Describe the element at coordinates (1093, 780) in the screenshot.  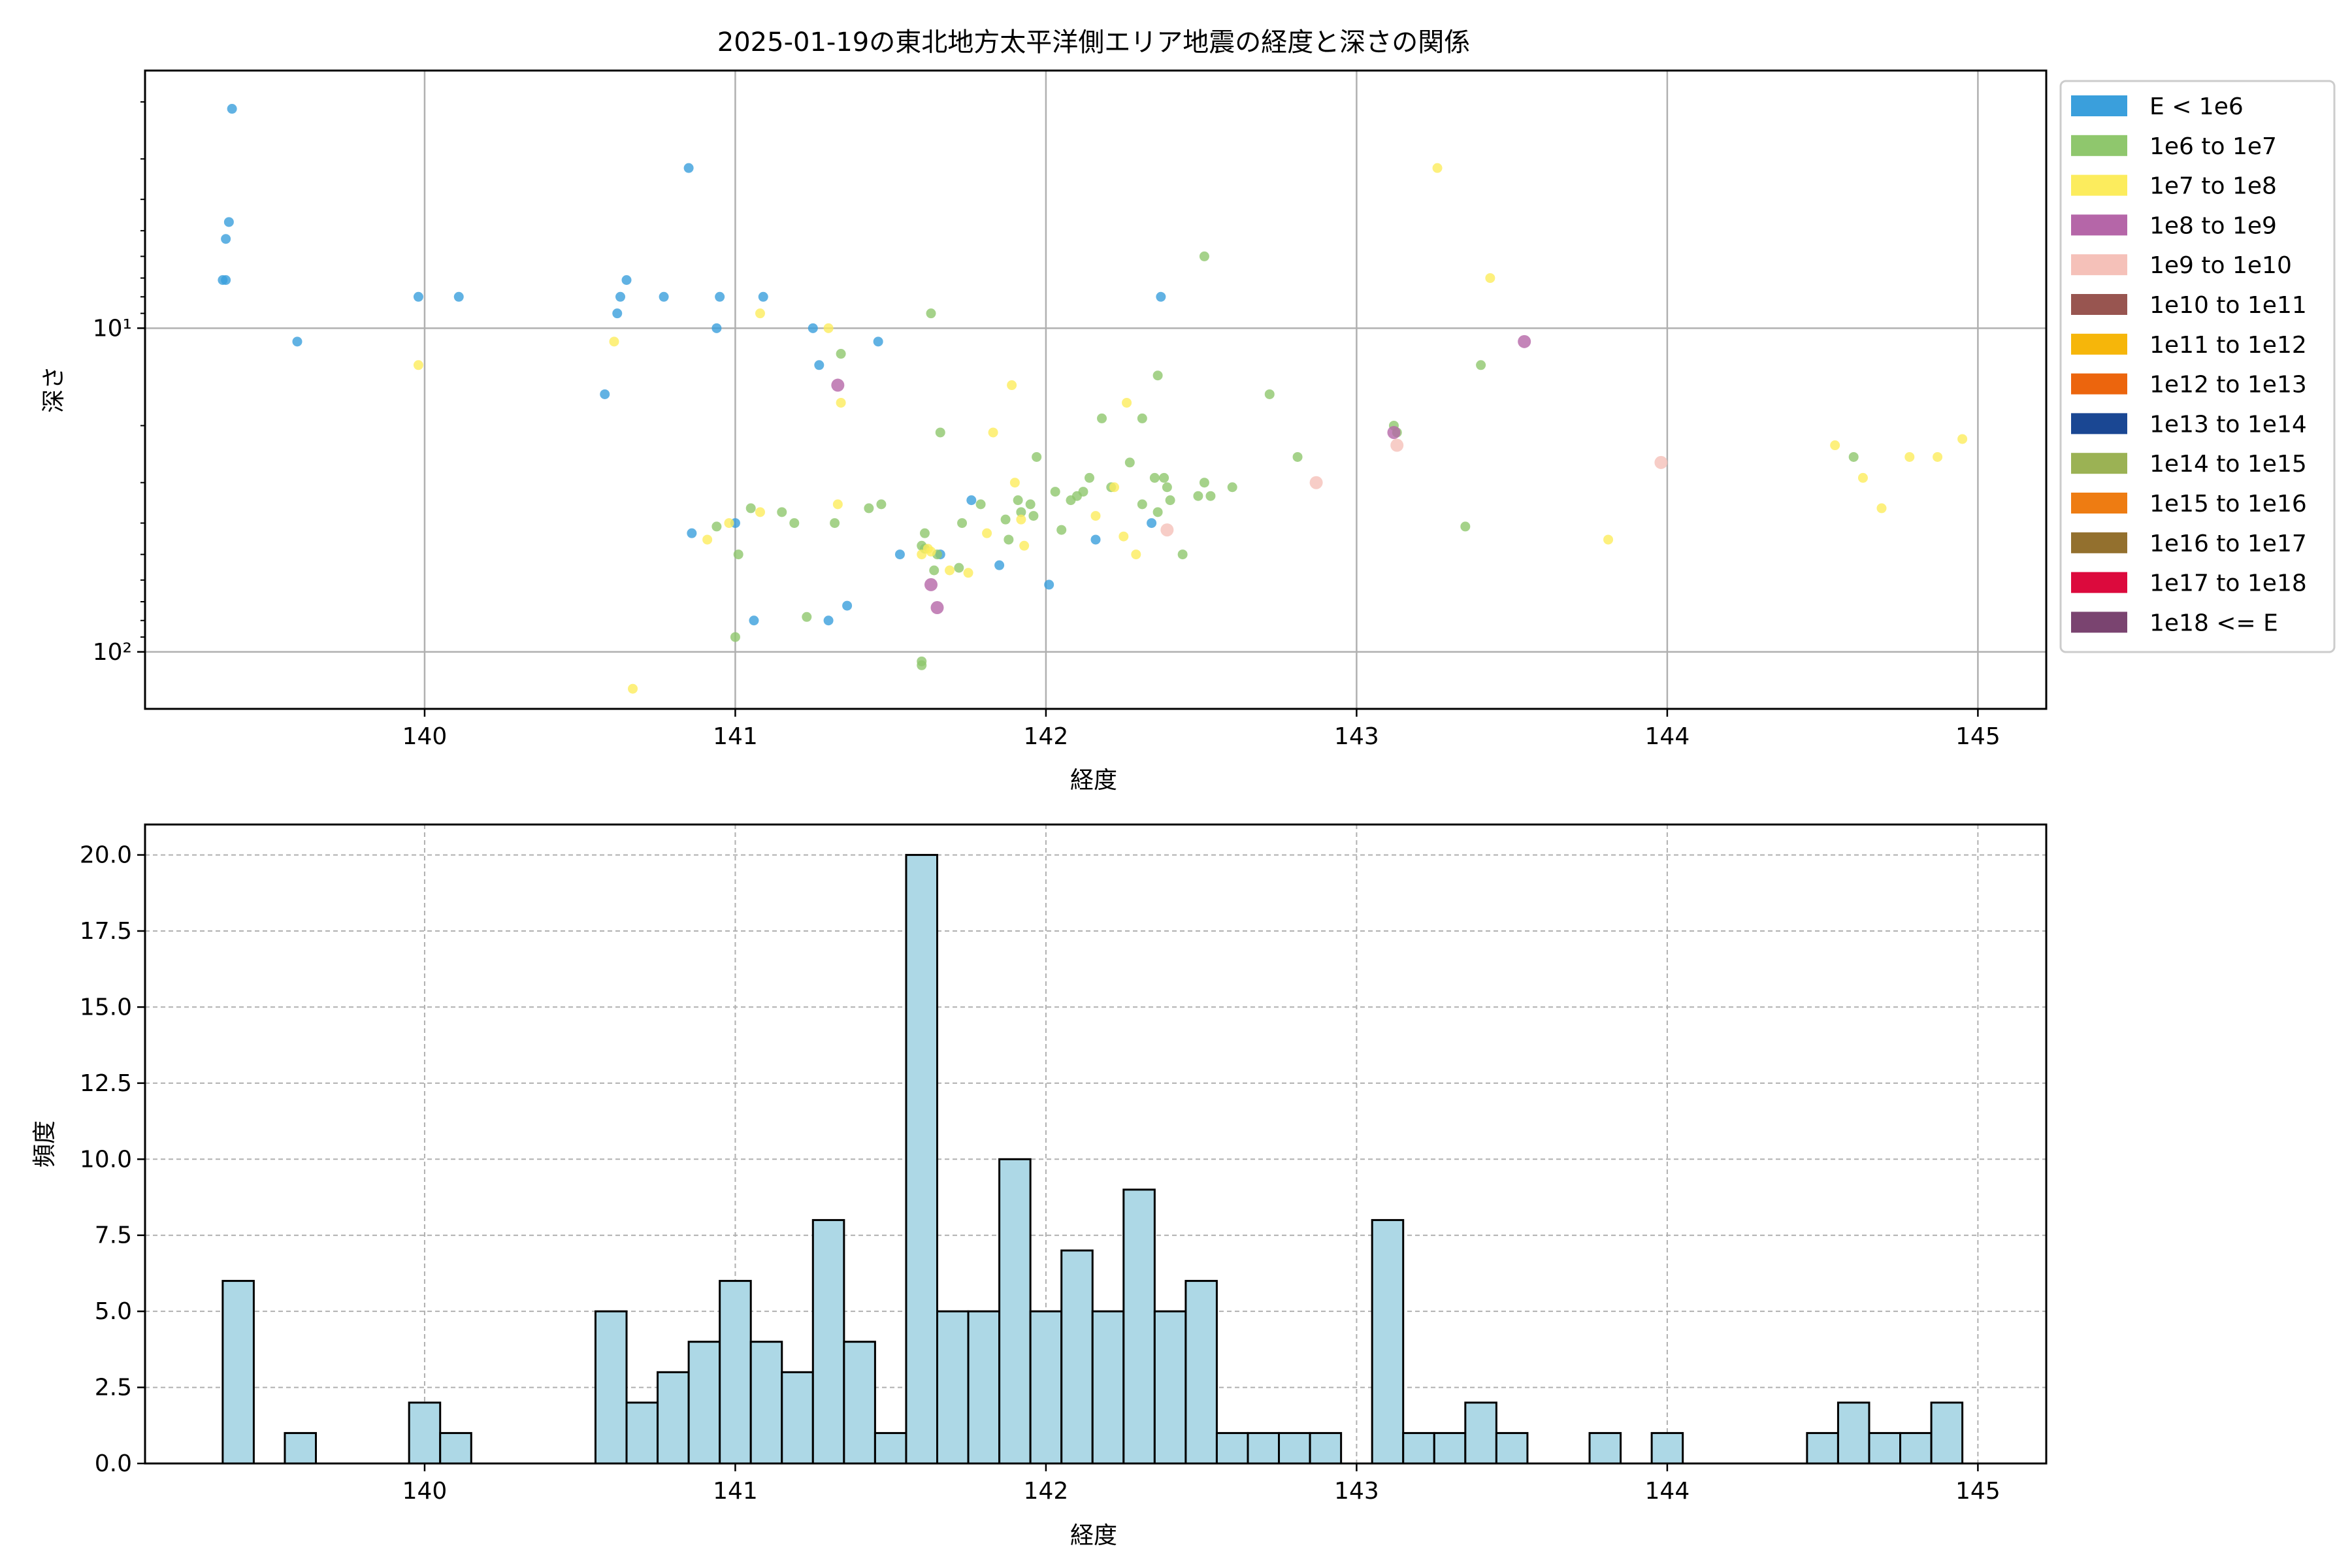
I see `scatter-x-axis-label: 経度` at that location.